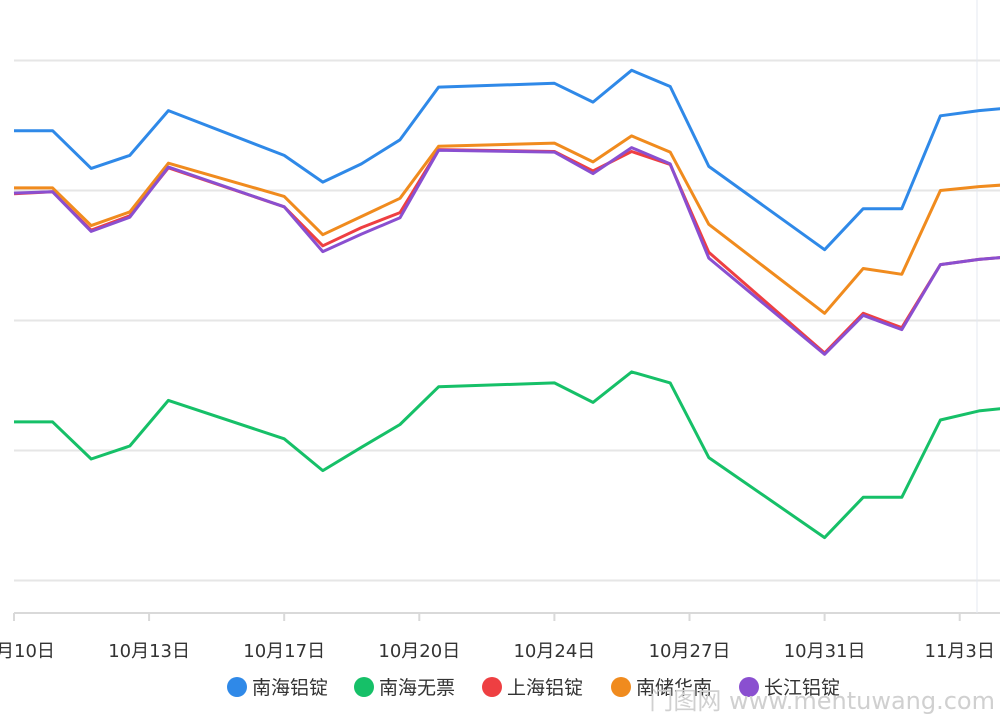  What do you see at coordinates (802, 688) in the screenshot?
I see `legend-label-4: 长江铝锭` at bounding box center [802, 688].